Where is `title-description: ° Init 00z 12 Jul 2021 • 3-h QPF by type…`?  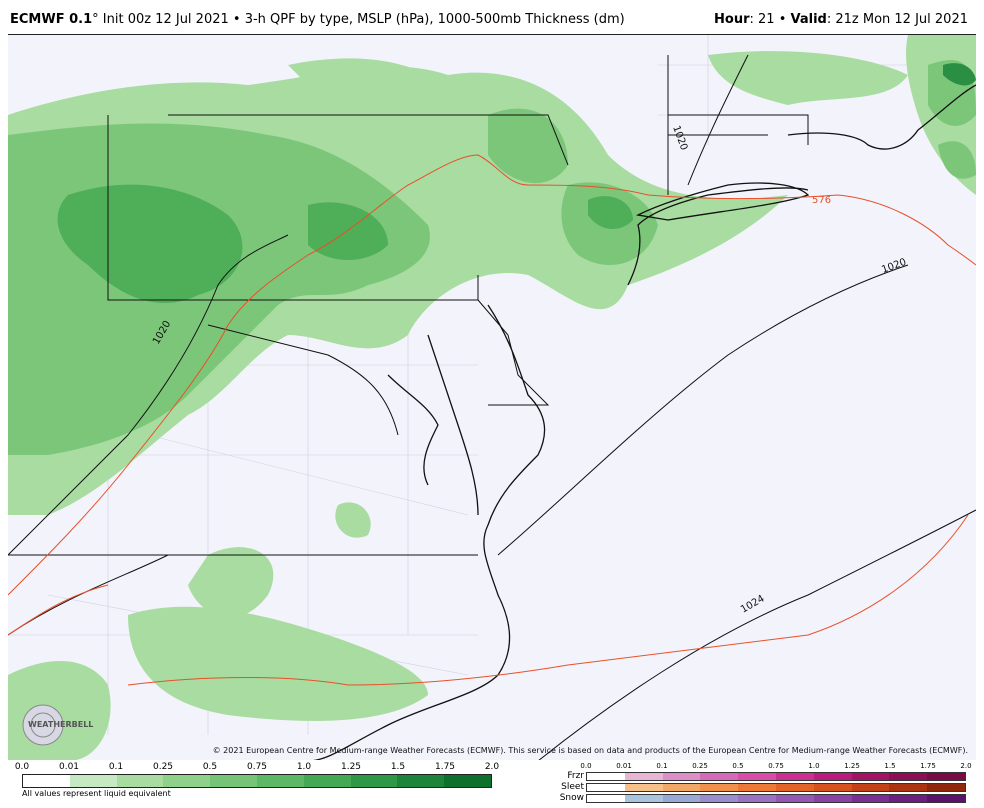
title-description: ° Init 00z 12 Jul 2021 • 3-h QPF by type… is located at coordinates (358, 19).